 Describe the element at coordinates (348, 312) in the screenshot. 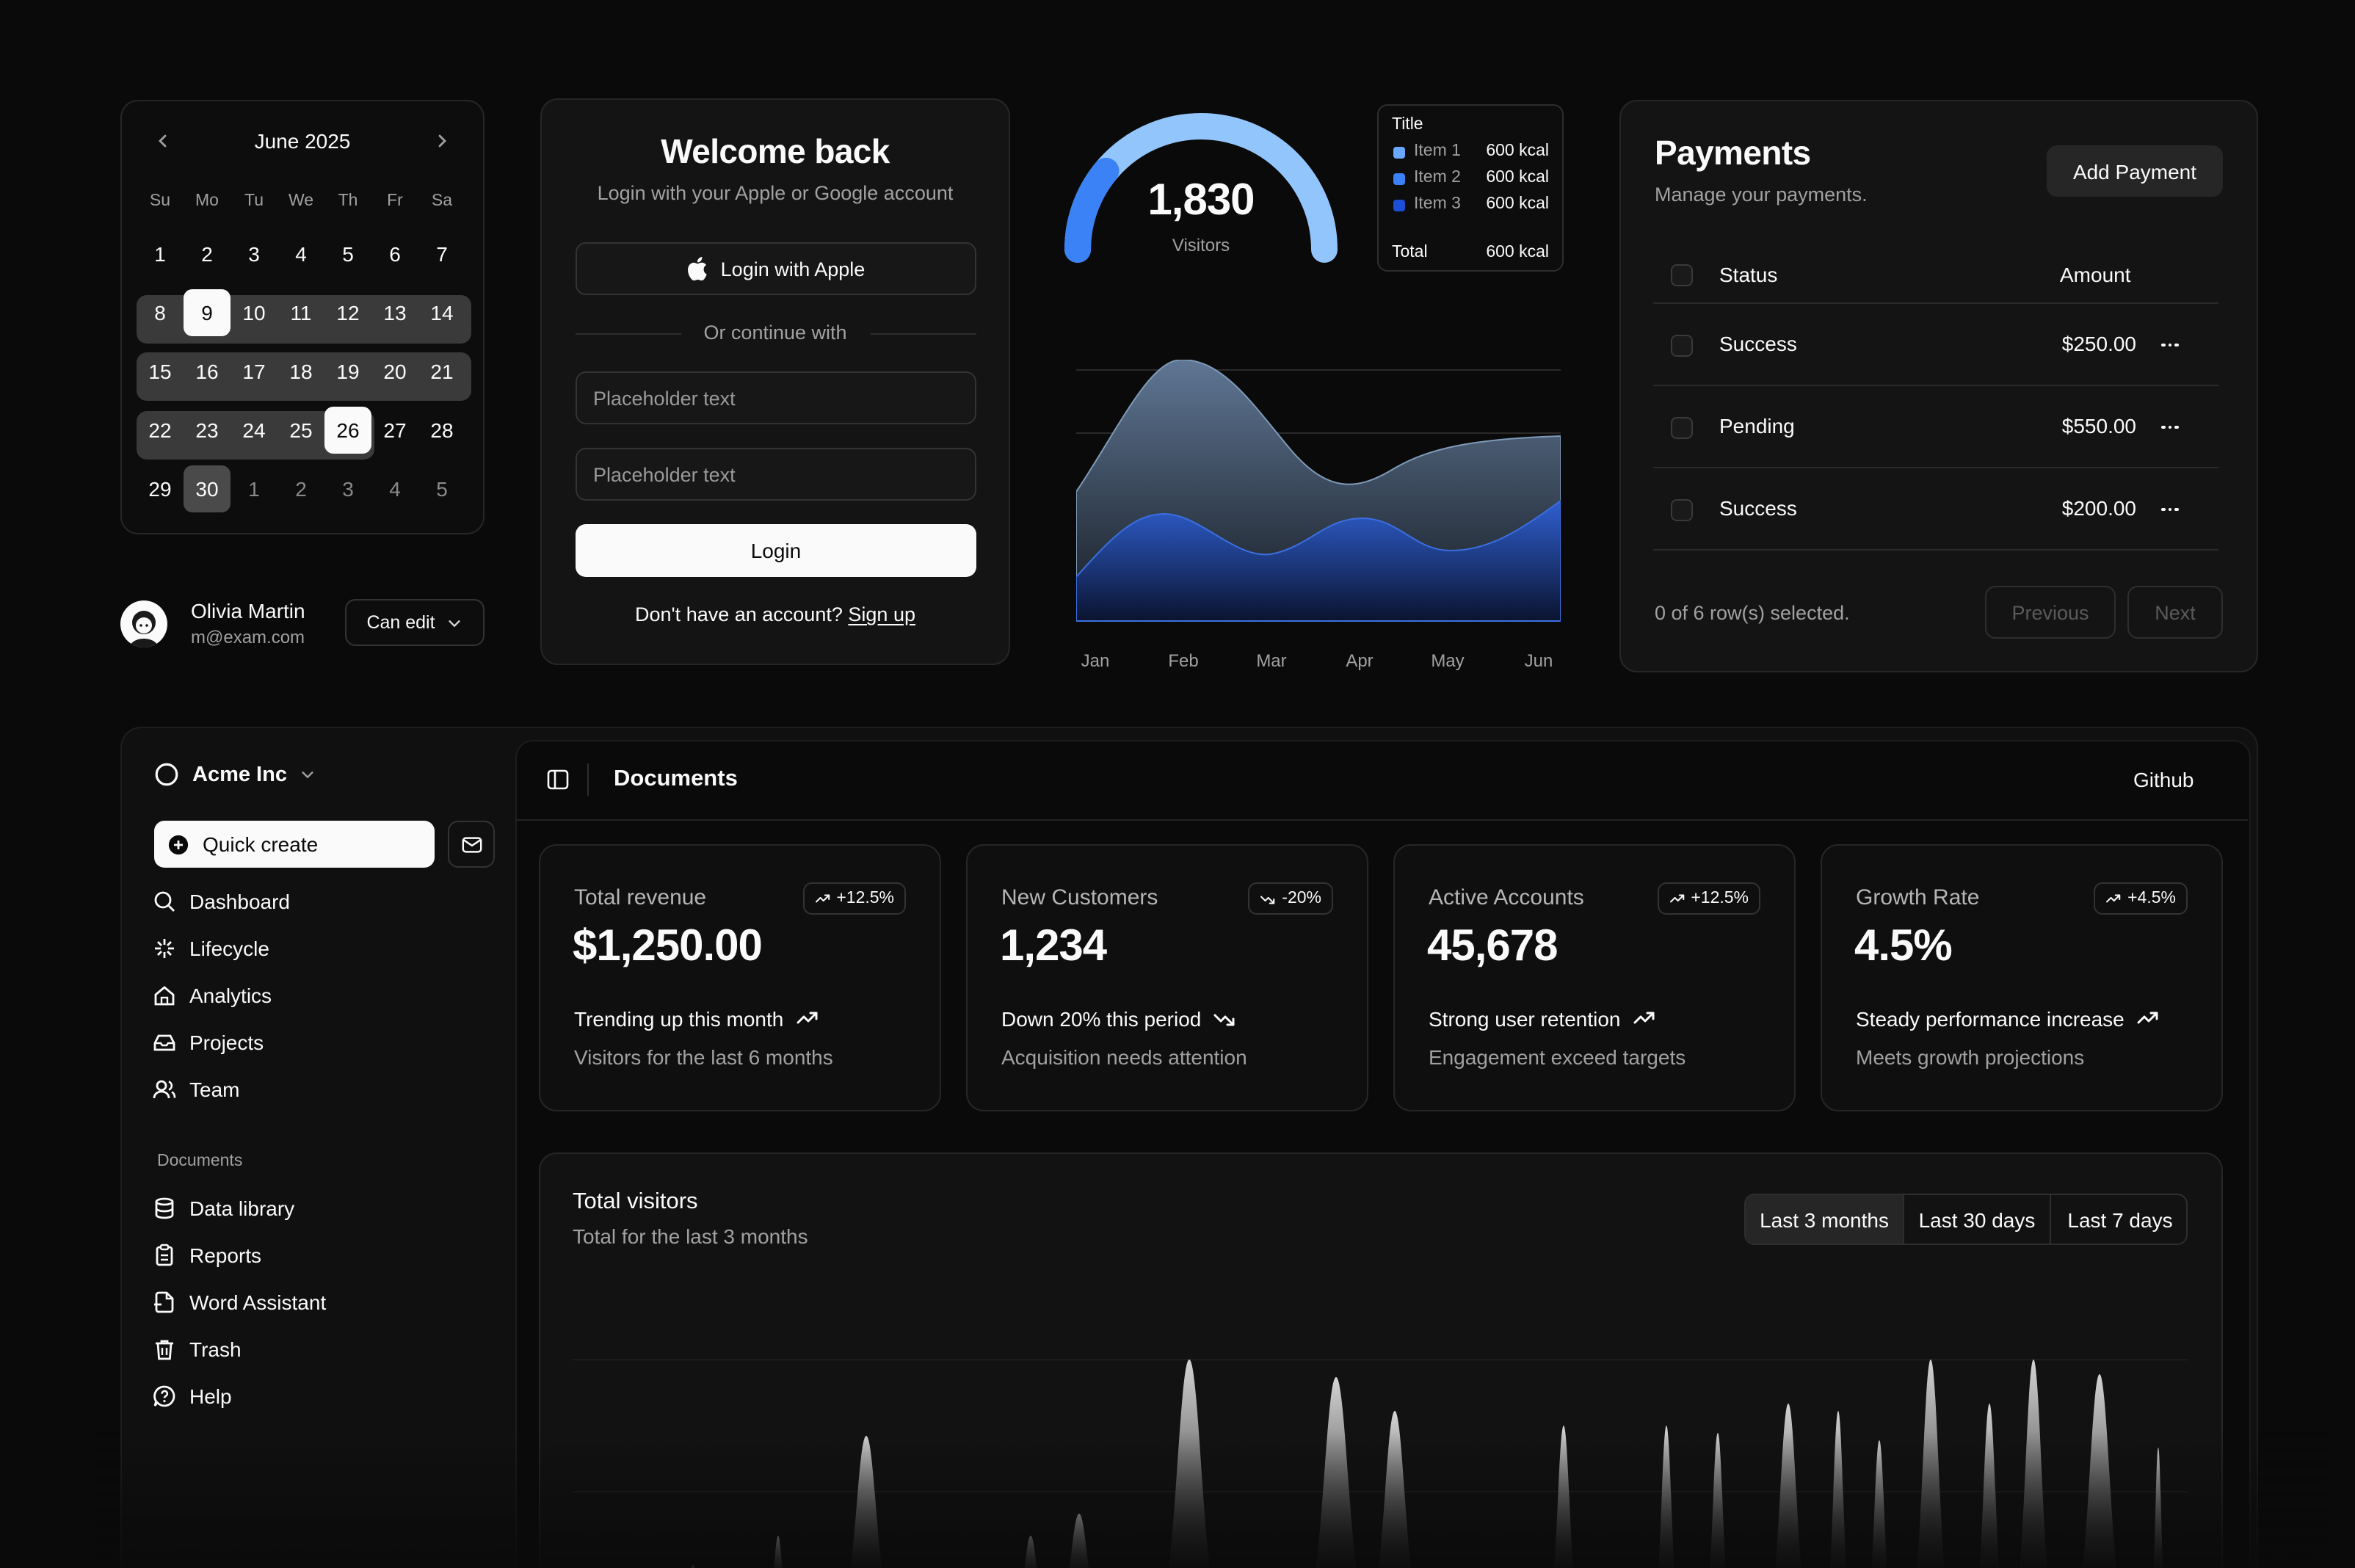

I see `calendar-day: 12` at that location.